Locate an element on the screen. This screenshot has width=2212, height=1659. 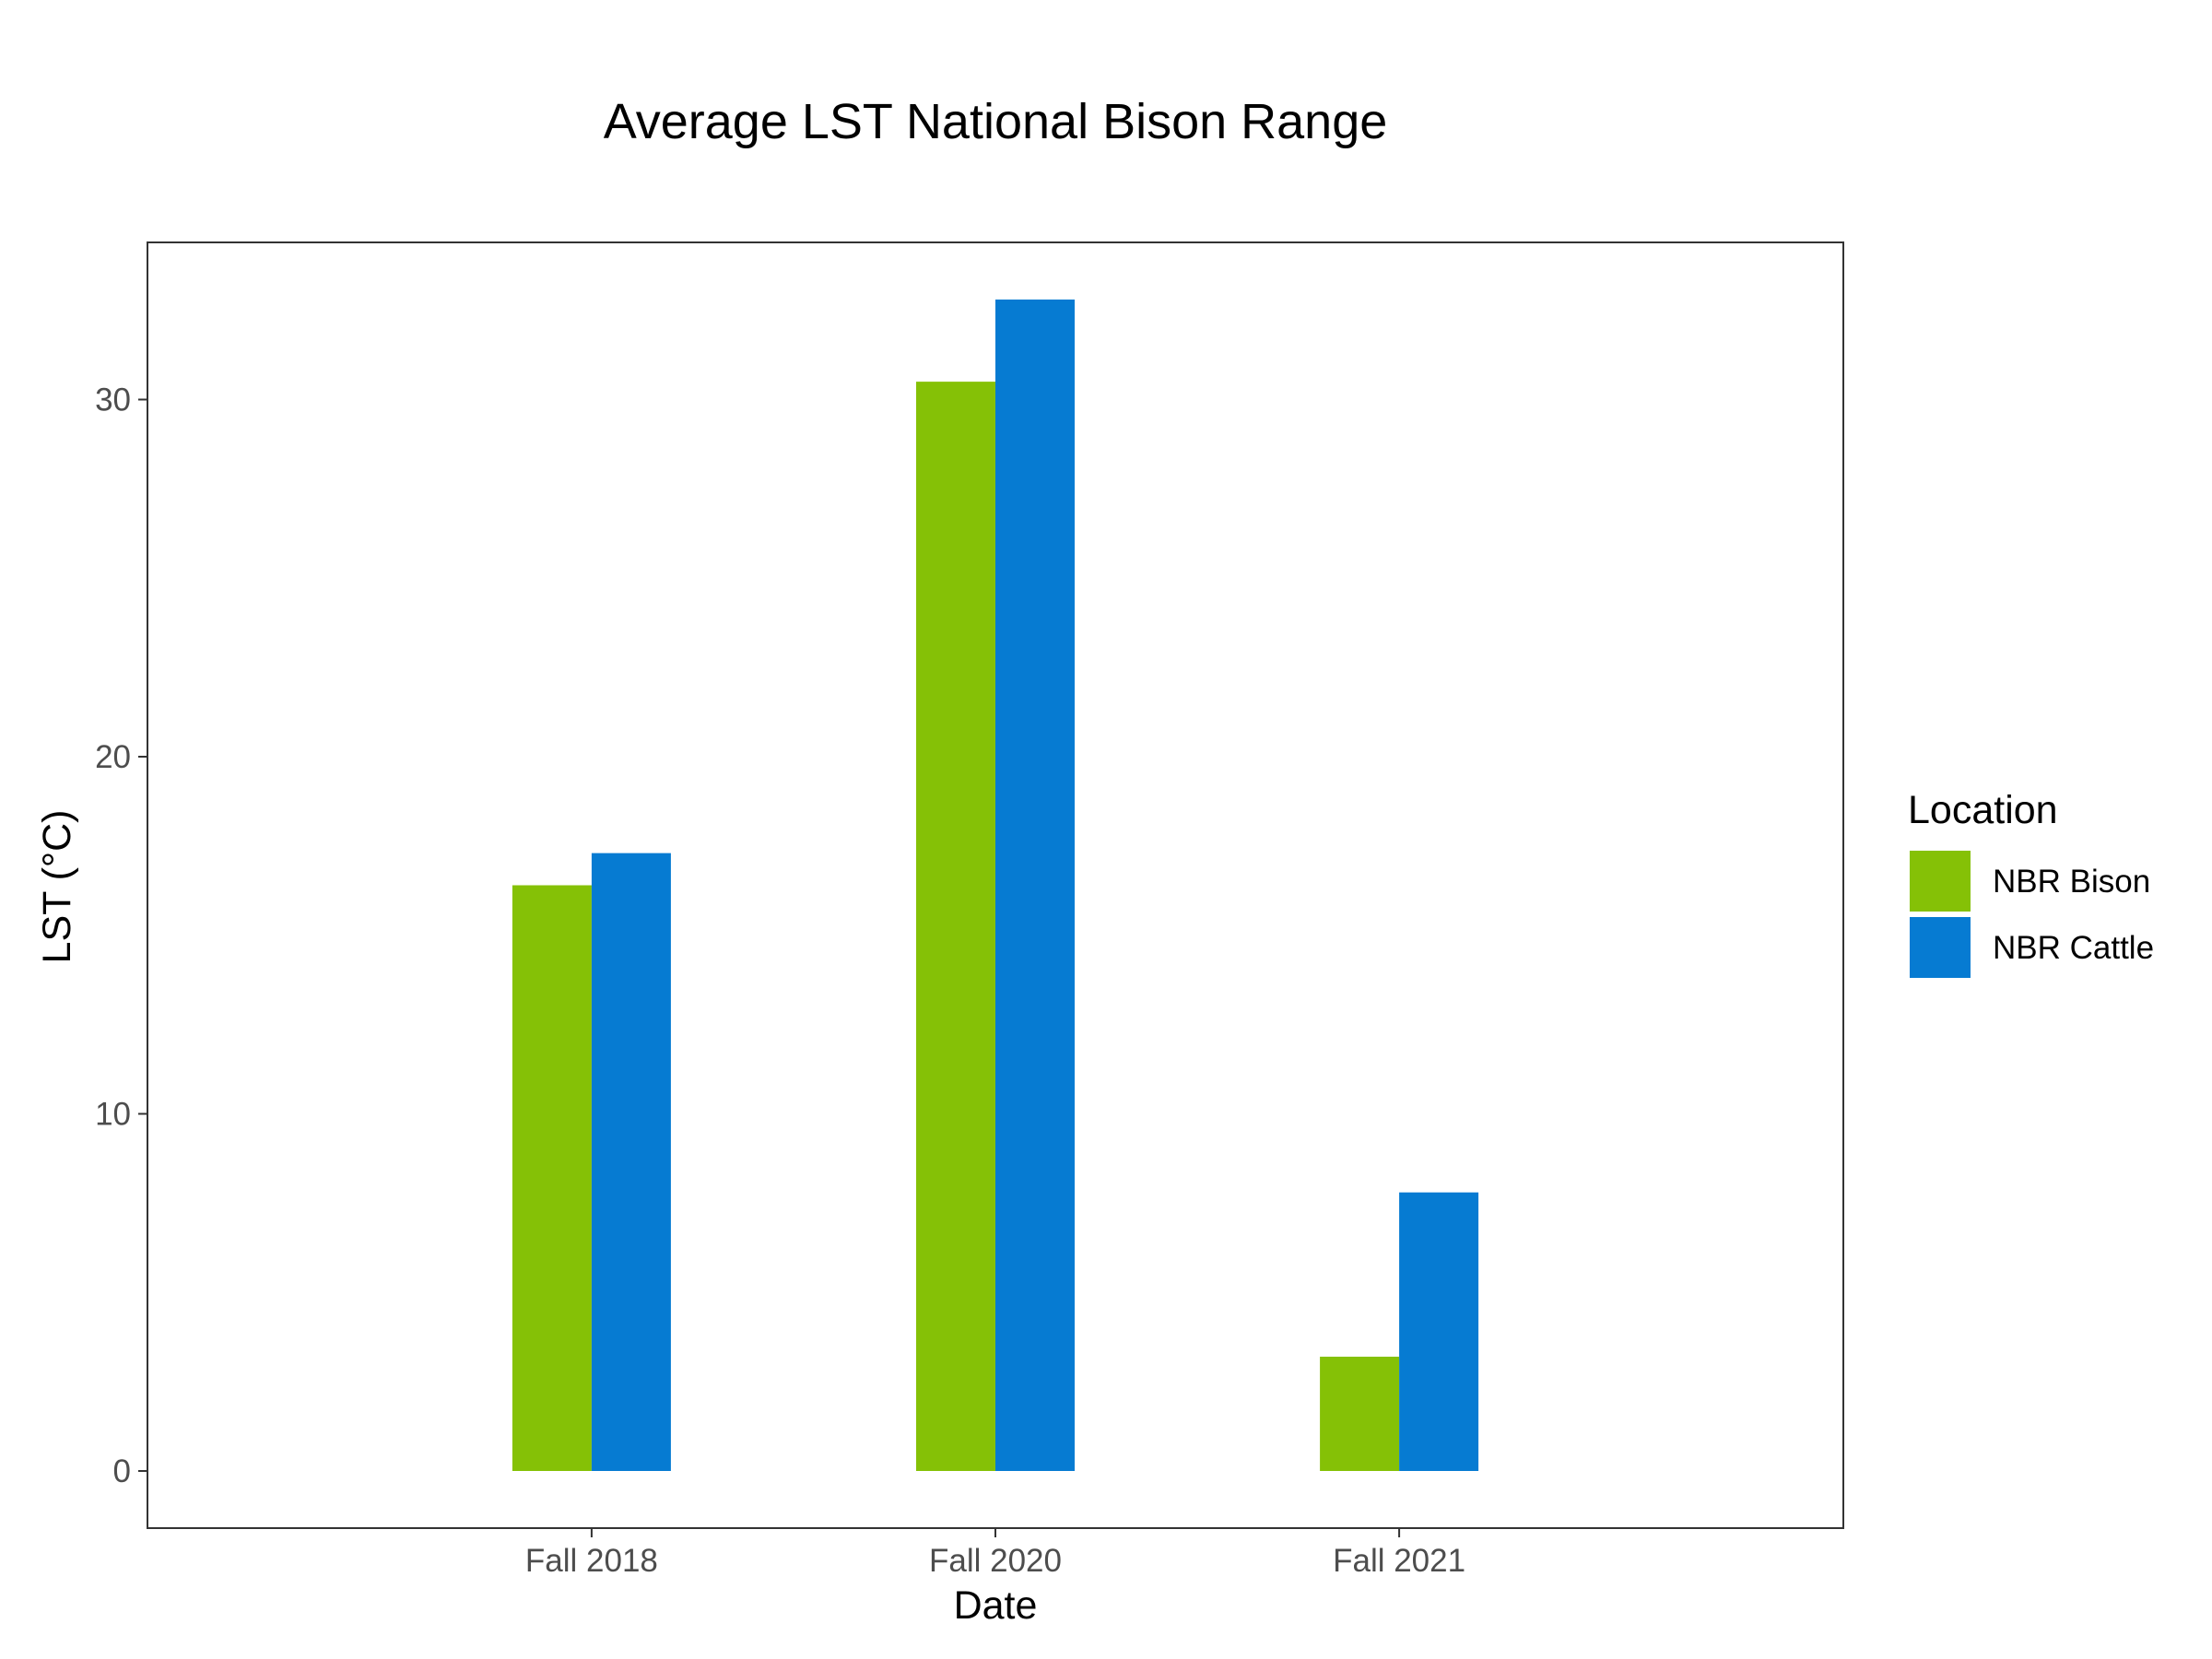
legend: Location NBR Bison NBR Cattle is located at coordinates (2031, 883).